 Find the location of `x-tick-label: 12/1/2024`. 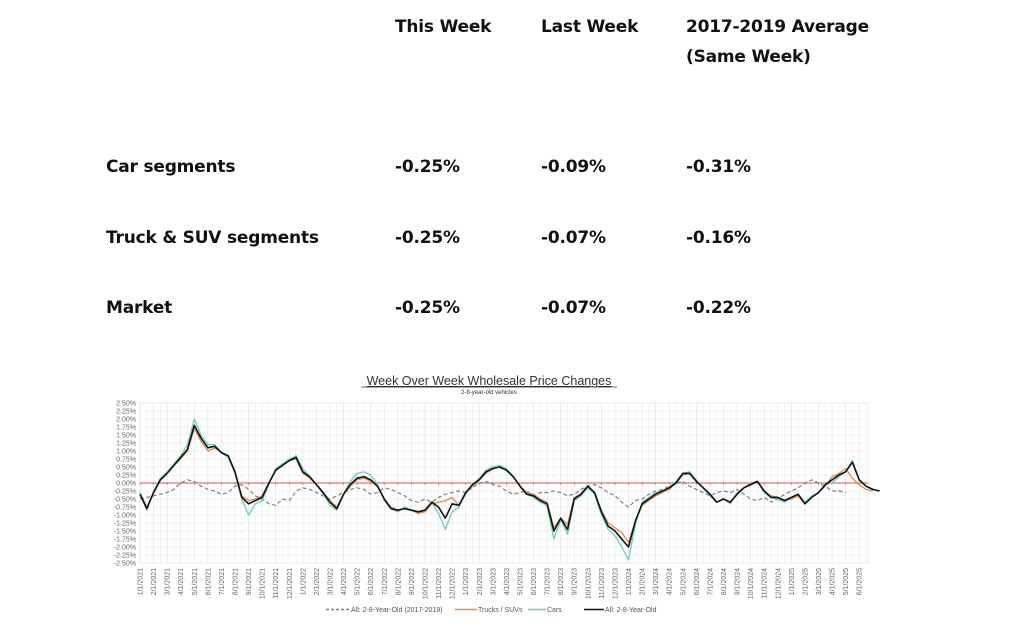

x-tick-label: 12/1/2024 is located at coordinates (778, 583).